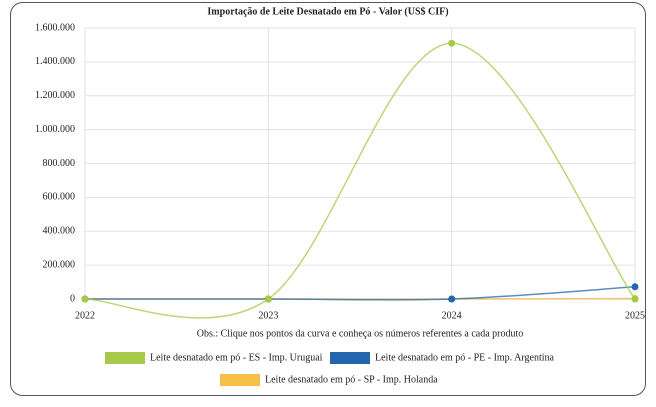 Image resolution: width=656 pixels, height=407 pixels. Describe the element at coordinates (55, 61) in the screenshot. I see `y-tick-label: 1.400.000` at that location.